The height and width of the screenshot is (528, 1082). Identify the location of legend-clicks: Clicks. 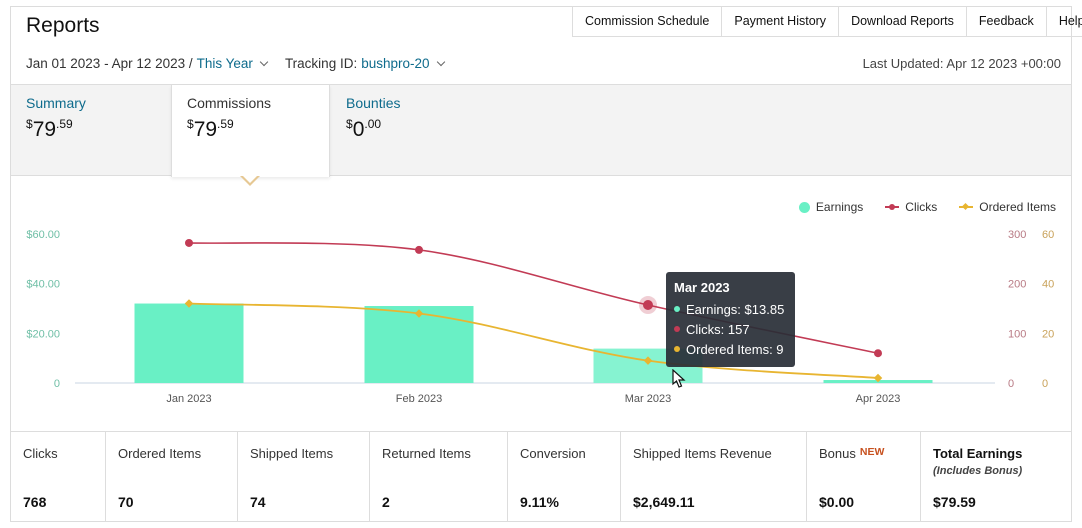
(911, 207).